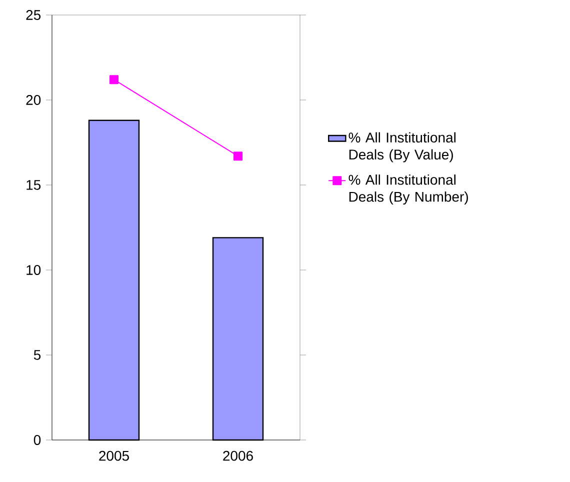 This screenshot has width=570, height=482. What do you see at coordinates (402, 147) in the screenshot?
I see `legend-label: % All Institutional Deals (By Value)` at bounding box center [402, 147].